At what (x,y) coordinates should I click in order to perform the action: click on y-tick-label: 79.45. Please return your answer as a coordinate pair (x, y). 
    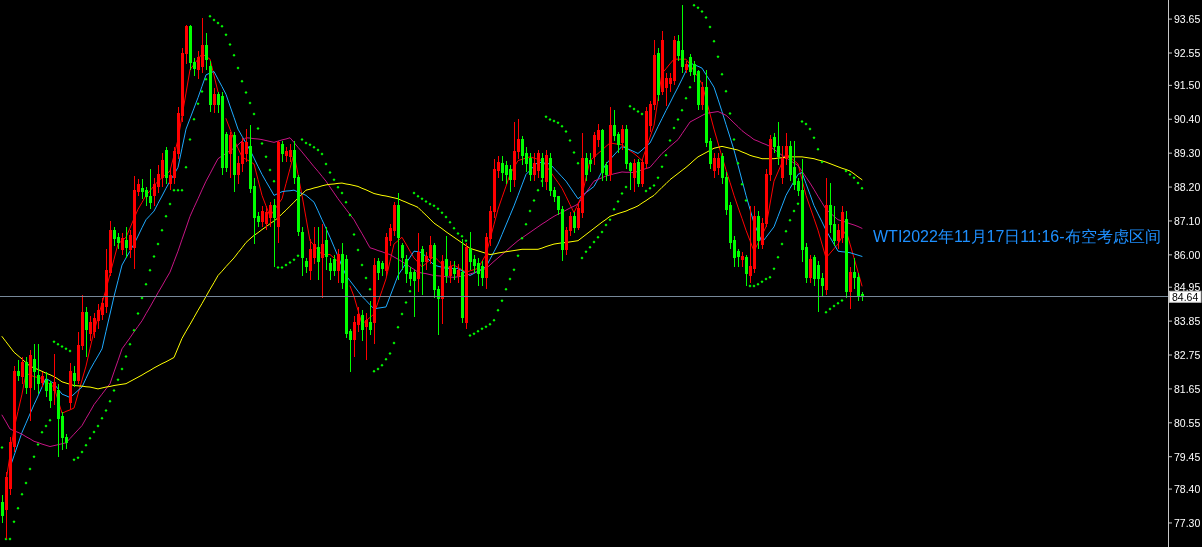
    Looking at the image, I should click on (1187, 456).